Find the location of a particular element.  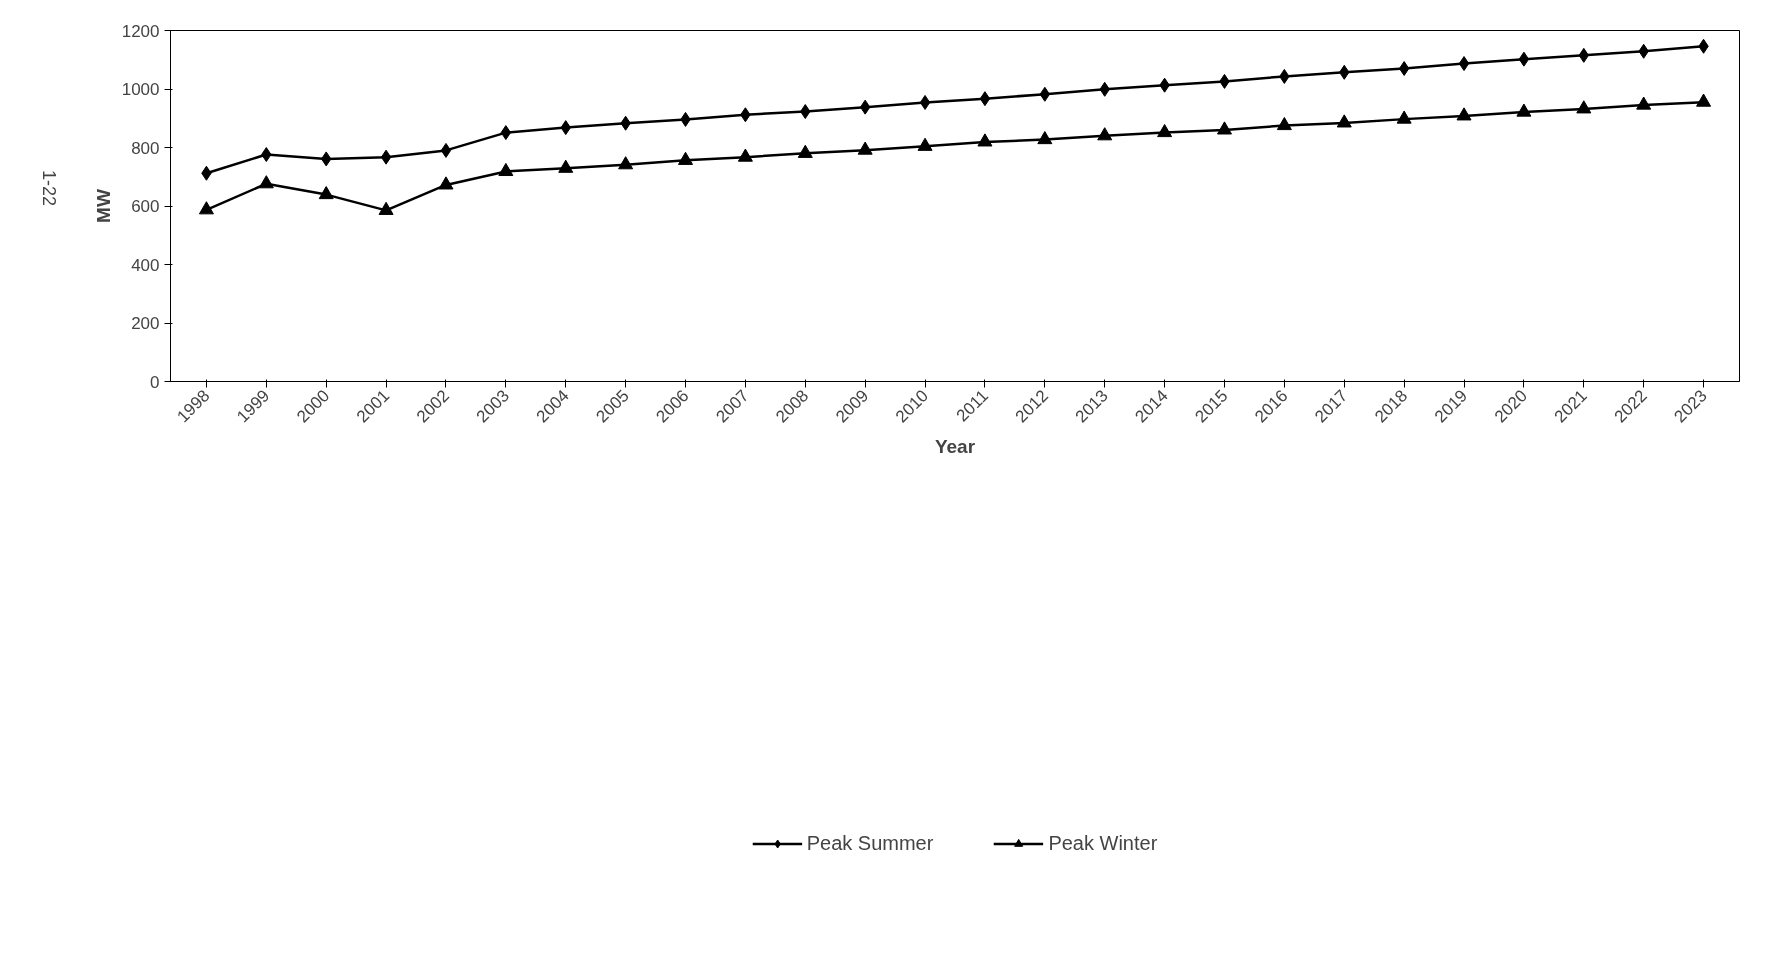

x-axis-title: Year is located at coordinates (955, 446).